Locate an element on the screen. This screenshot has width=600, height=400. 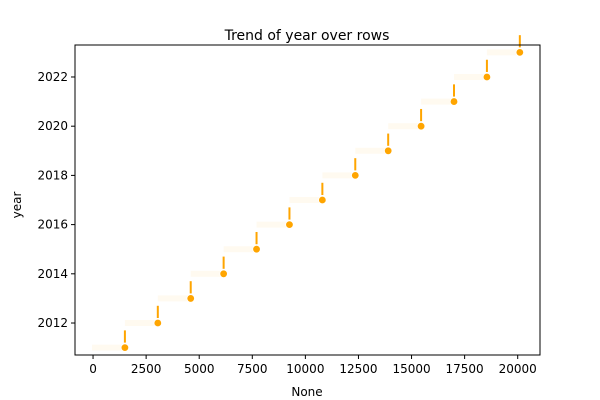
x-tick-label: 17500 is located at coordinates (465, 369).